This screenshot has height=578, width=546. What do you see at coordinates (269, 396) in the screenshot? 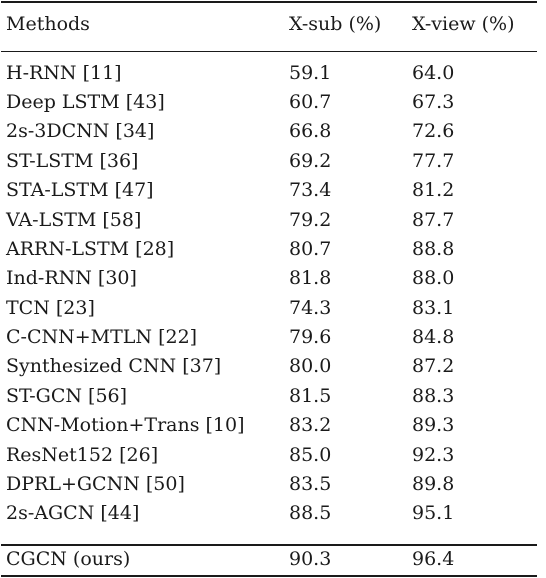
I see `table-row: ST-GCN [56] 81.5 88.3` at bounding box center [269, 396].